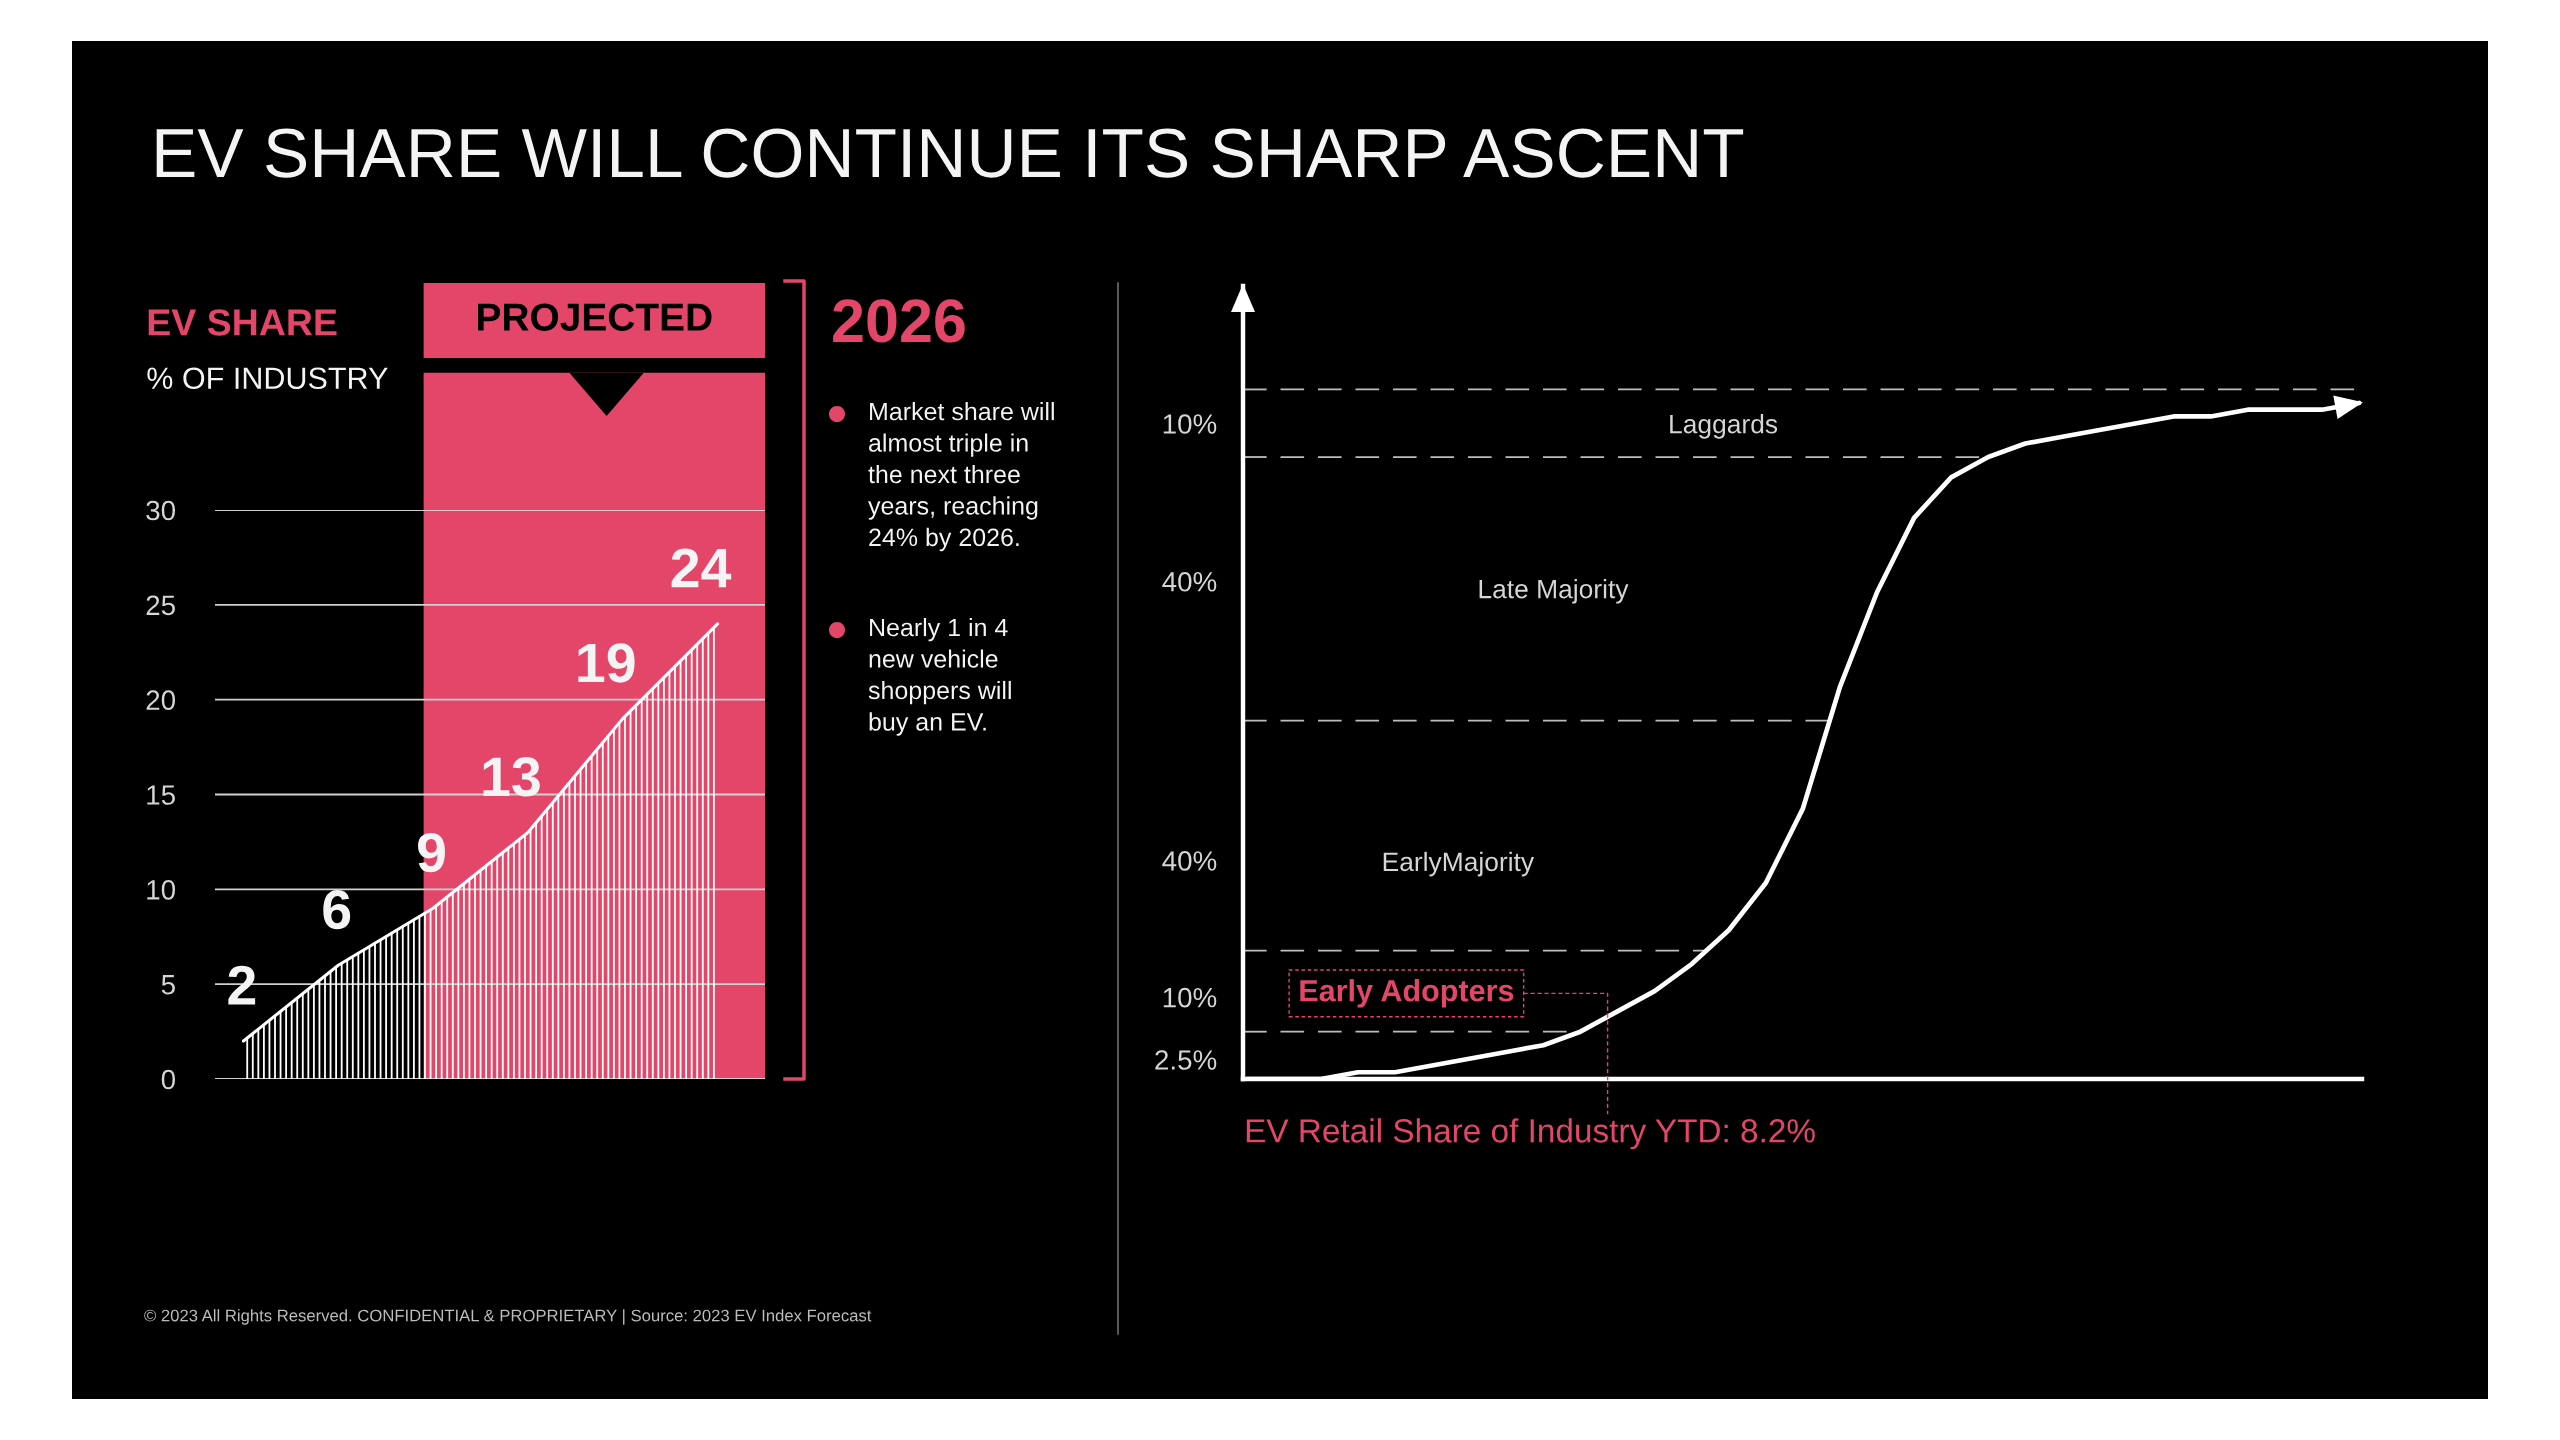 Image resolution: width=2560 pixels, height=1440 pixels. I want to click on data-label: 24, so click(701, 568).